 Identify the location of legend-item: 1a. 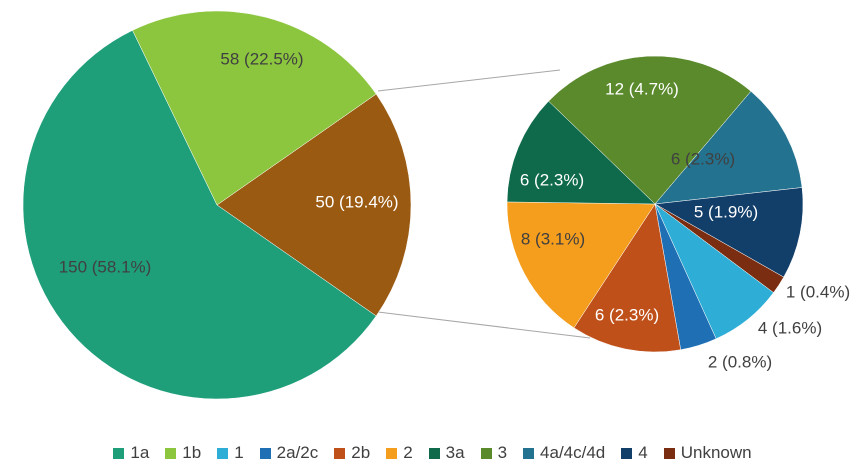
(131, 453).